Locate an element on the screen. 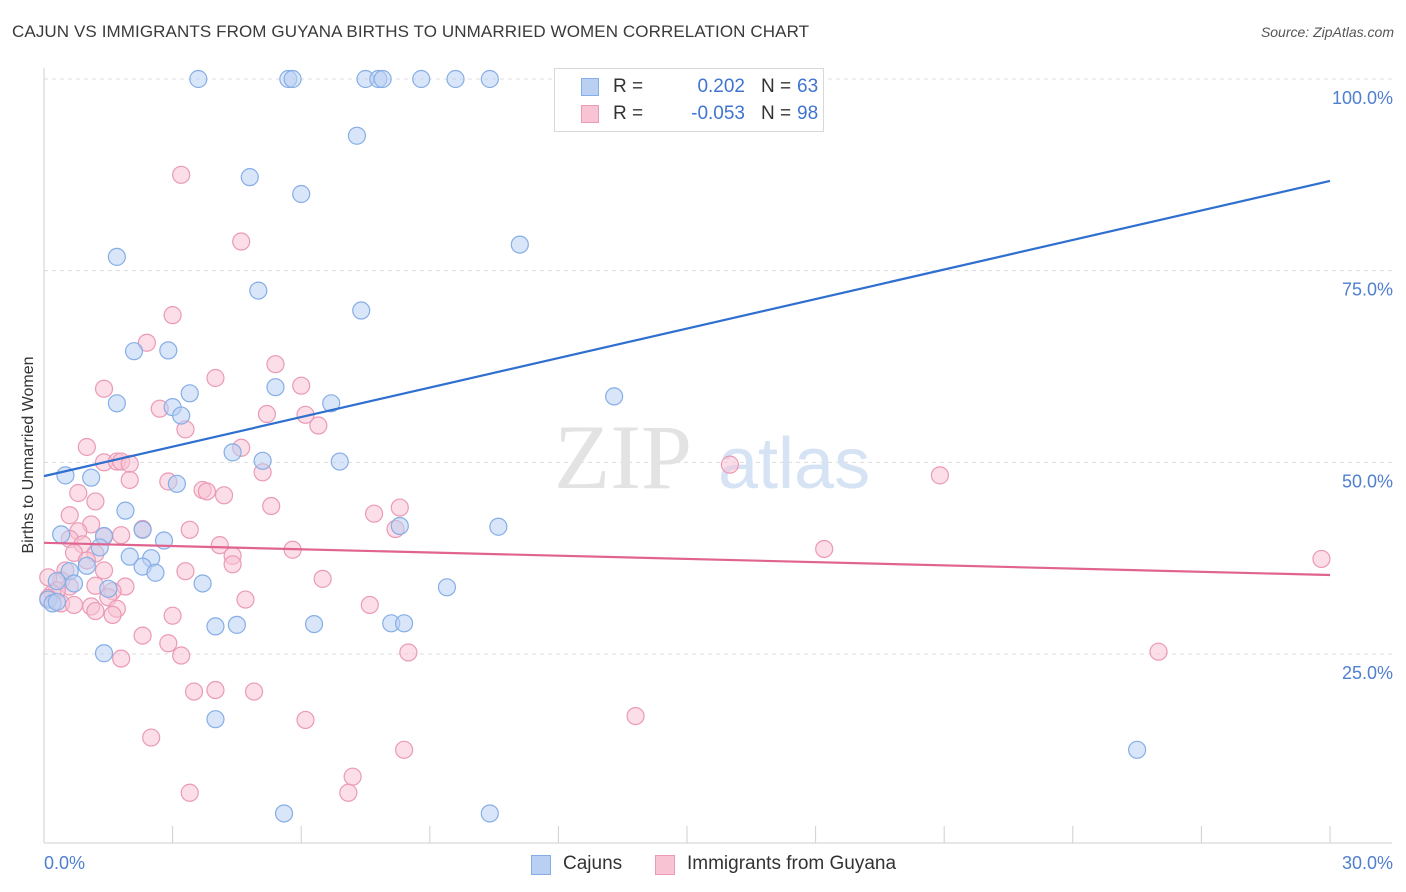 The image size is (1406, 892). guyana-legend-label: Immigrants from Guyana is located at coordinates (792, 863).